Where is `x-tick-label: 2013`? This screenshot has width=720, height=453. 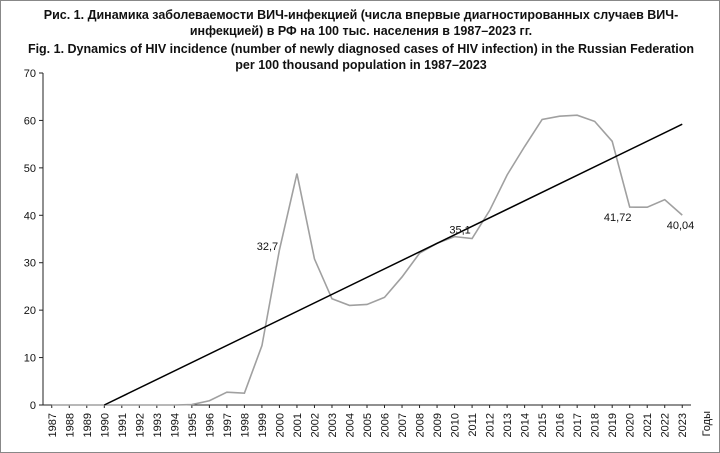 x-tick-label: 2013 is located at coordinates (508, 425).